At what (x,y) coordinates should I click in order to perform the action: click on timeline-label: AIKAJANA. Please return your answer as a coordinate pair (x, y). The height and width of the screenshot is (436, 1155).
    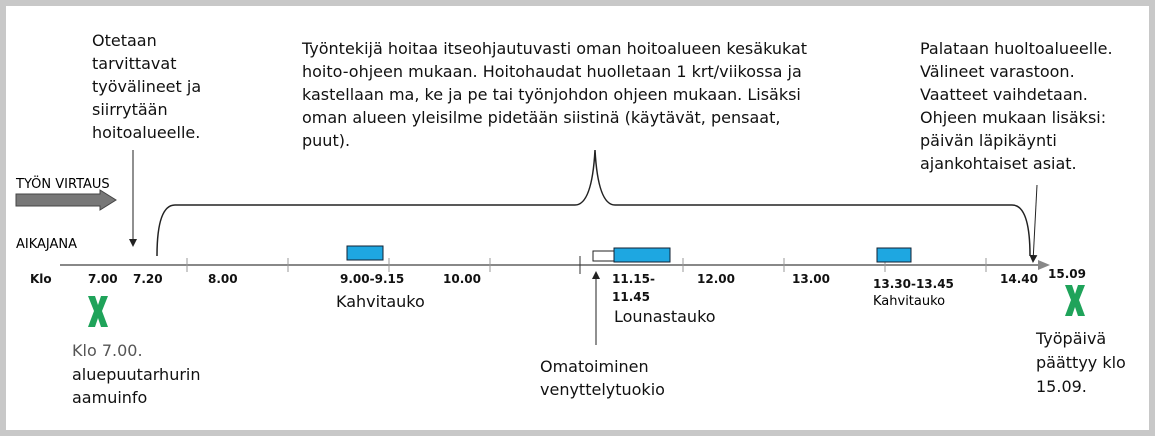
    Looking at the image, I should click on (46, 244).